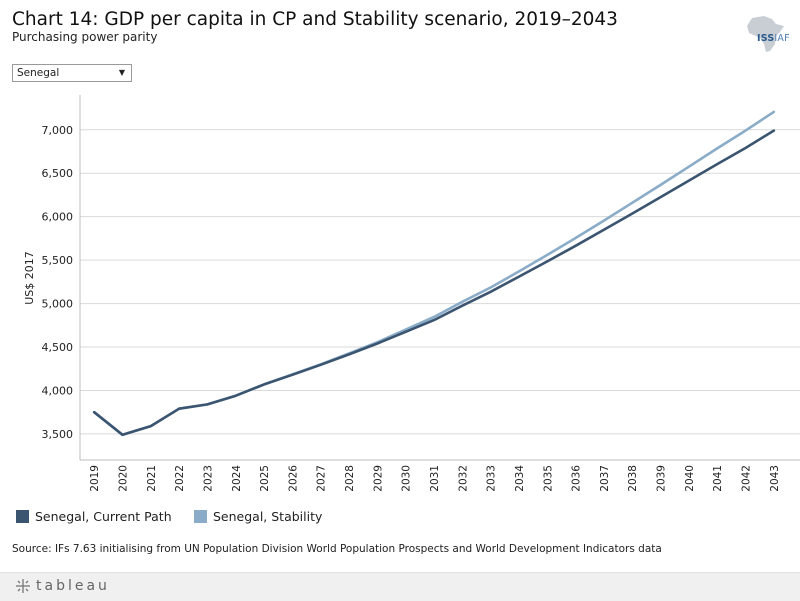 The width and height of the screenshot is (800, 601). What do you see at coordinates (23, 586) in the screenshot?
I see `tableau-icon` at bounding box center [23, 586].